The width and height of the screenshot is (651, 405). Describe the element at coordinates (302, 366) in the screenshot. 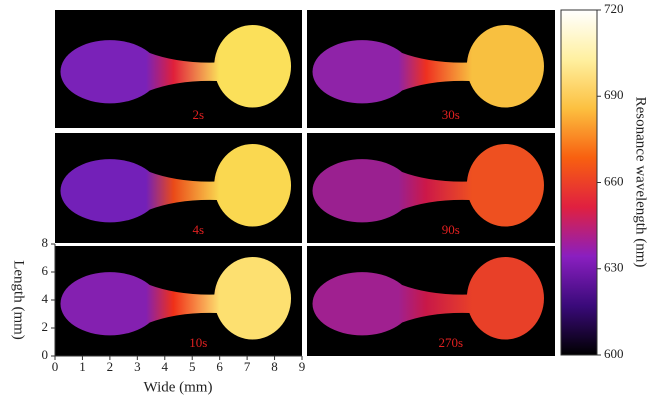

I see `x-tick-label: 9` at that location.